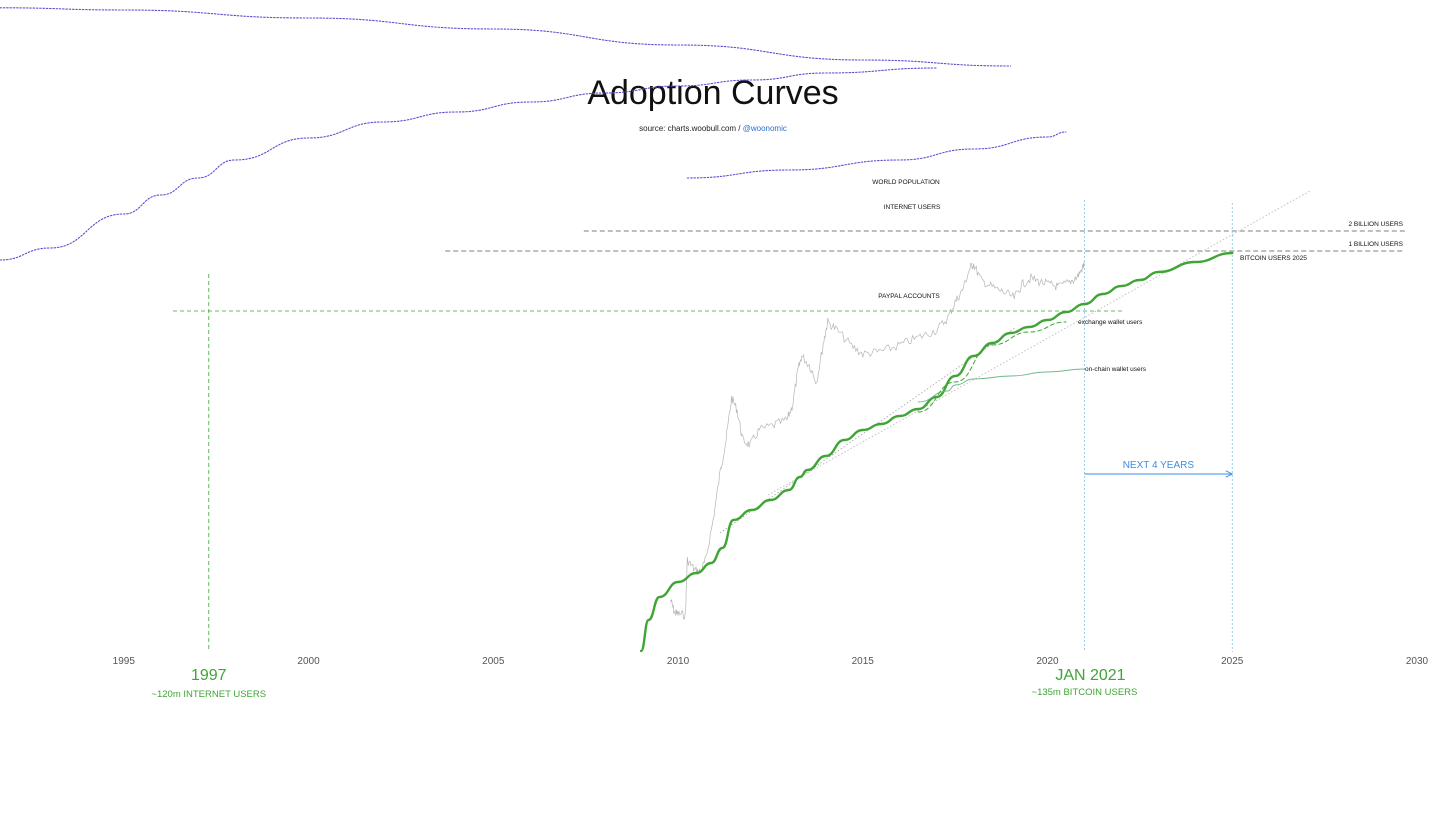  What do you see at coordinates (1375, 224) in the screenshot?
I see `reference-label-2-billion-users: 2 BILLION USERS` at bounding box center [1375, 224].